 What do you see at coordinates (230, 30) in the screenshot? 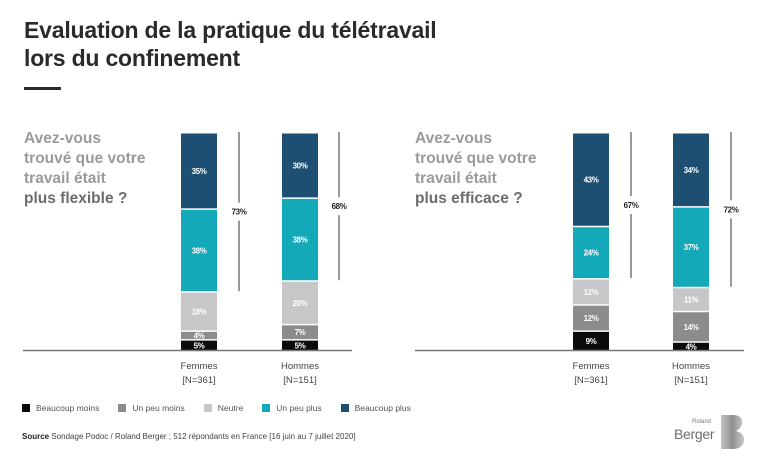
I see `title-line-1: Evaluation de la pratique du télétravail` at bounding box center [230, 30].